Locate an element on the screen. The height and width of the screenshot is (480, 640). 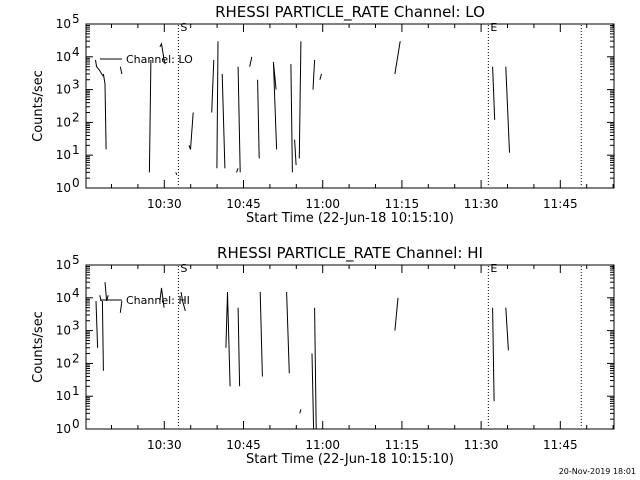
chart-title: RHESSI PARTICLE_RATE Channel: HI is located at coordinates (350, 253).